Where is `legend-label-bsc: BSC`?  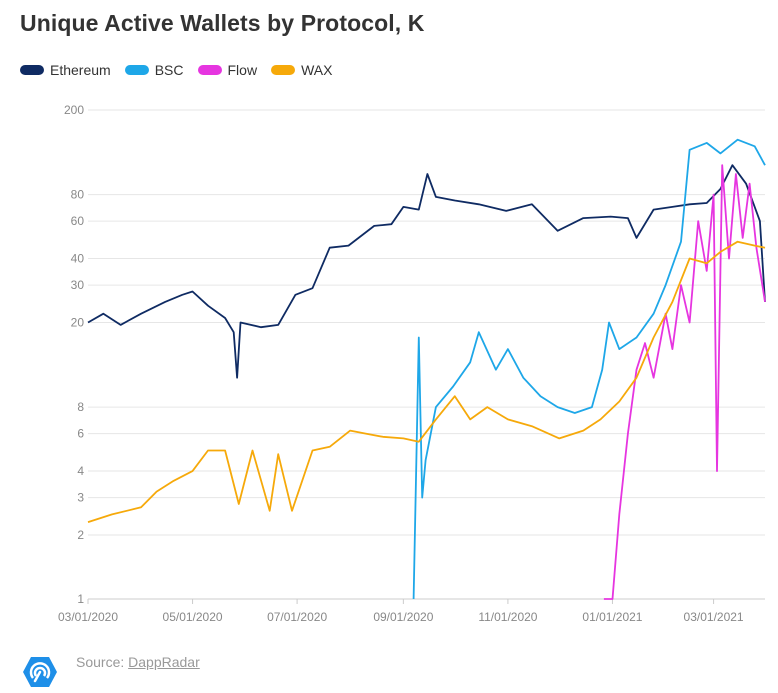
legend-label-bsc: BSC is located at coordinates (169, 70).